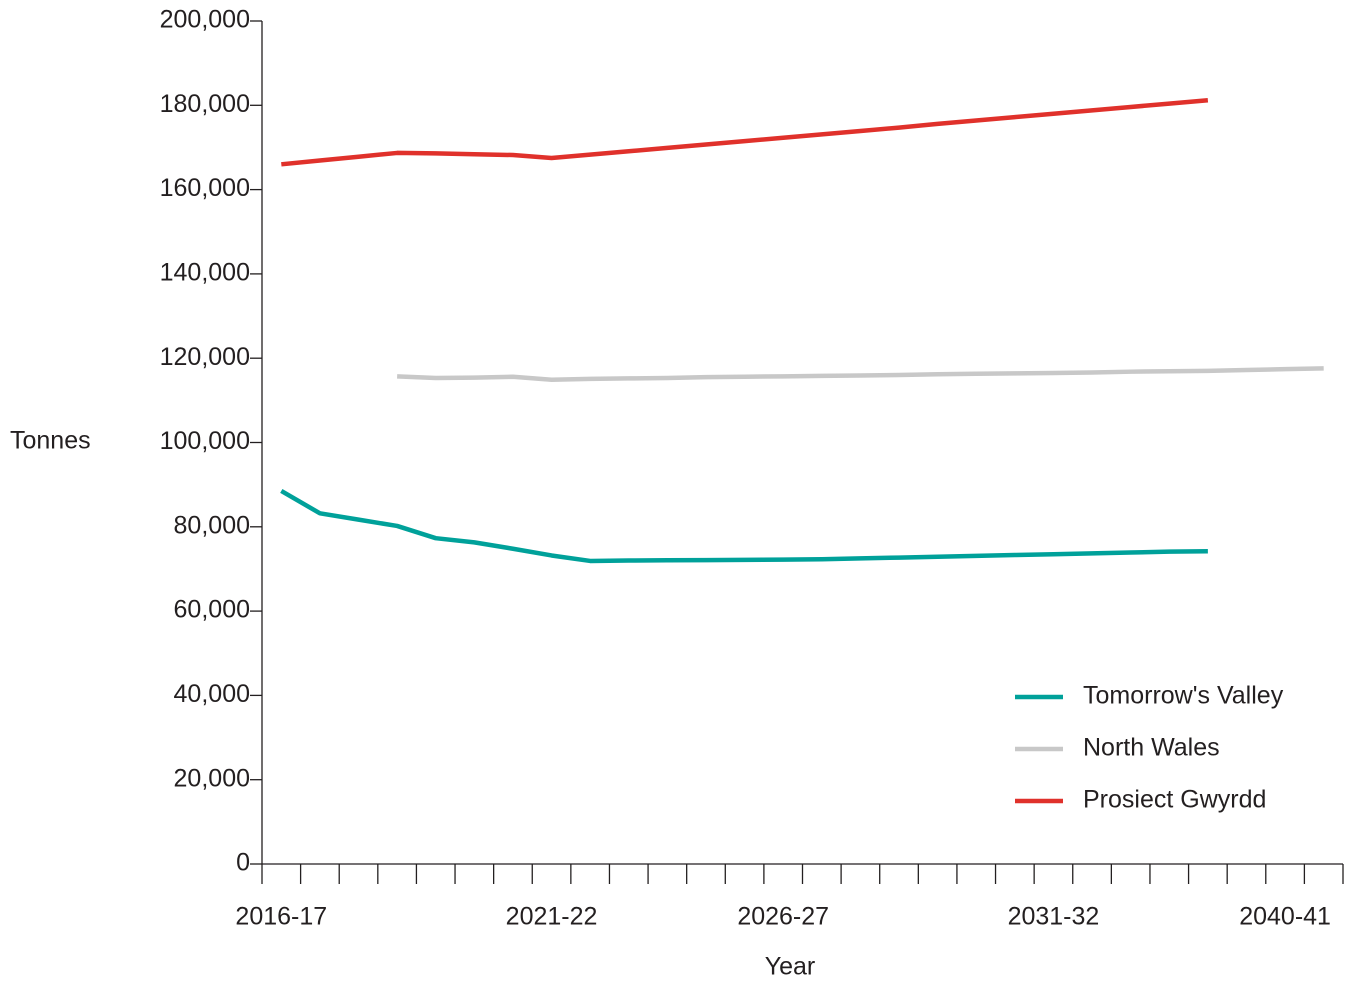  What do you see at coordinates (243, 863) in the screenshot?
I see `y-tick-label: 0` at bounding box center [243, 863].